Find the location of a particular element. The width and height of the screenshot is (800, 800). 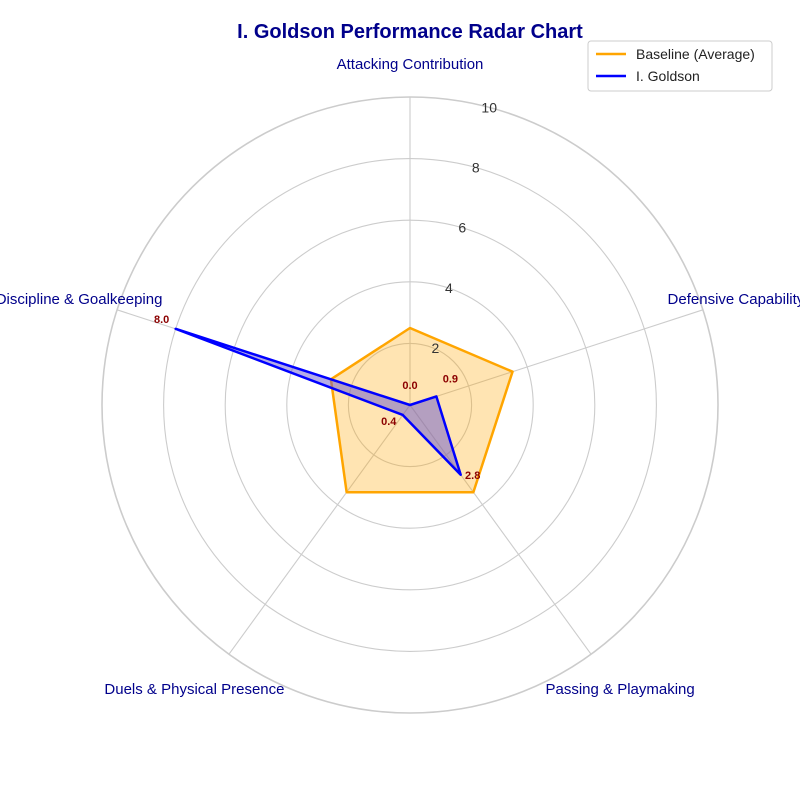

legend: Baseline (Average) I. Goldson is located at coordinates (680, 66).